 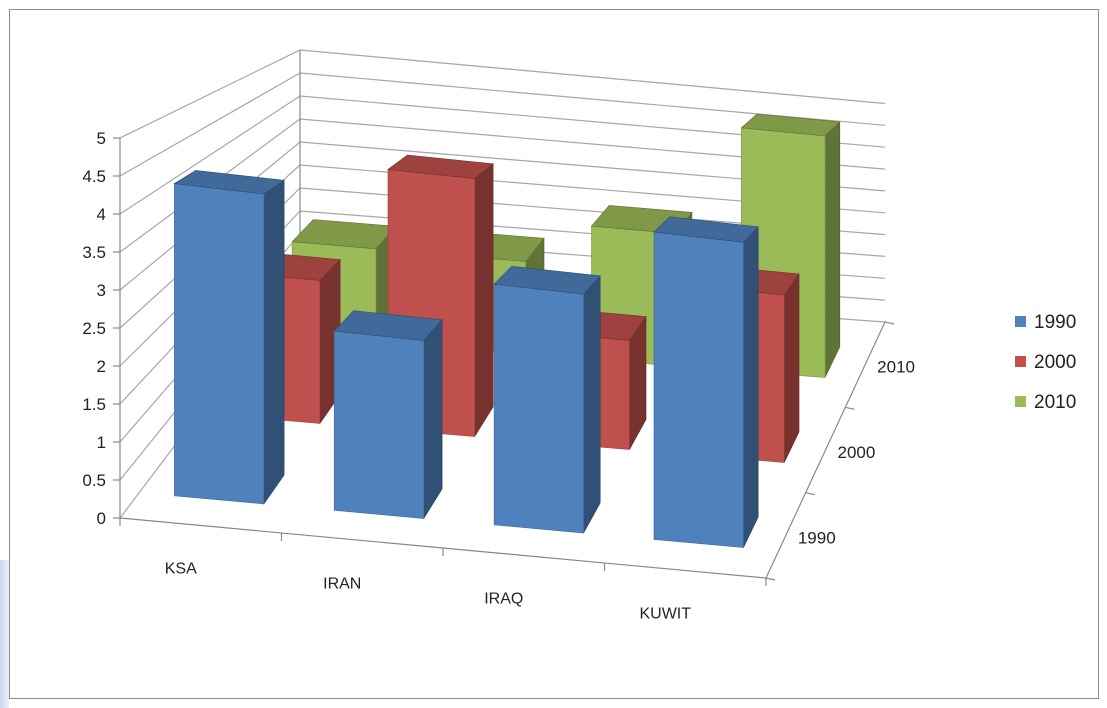 What do you see at coordinates (4, 634) in the screenshot?
I see `window-edge` at bounding box center [4, 634].